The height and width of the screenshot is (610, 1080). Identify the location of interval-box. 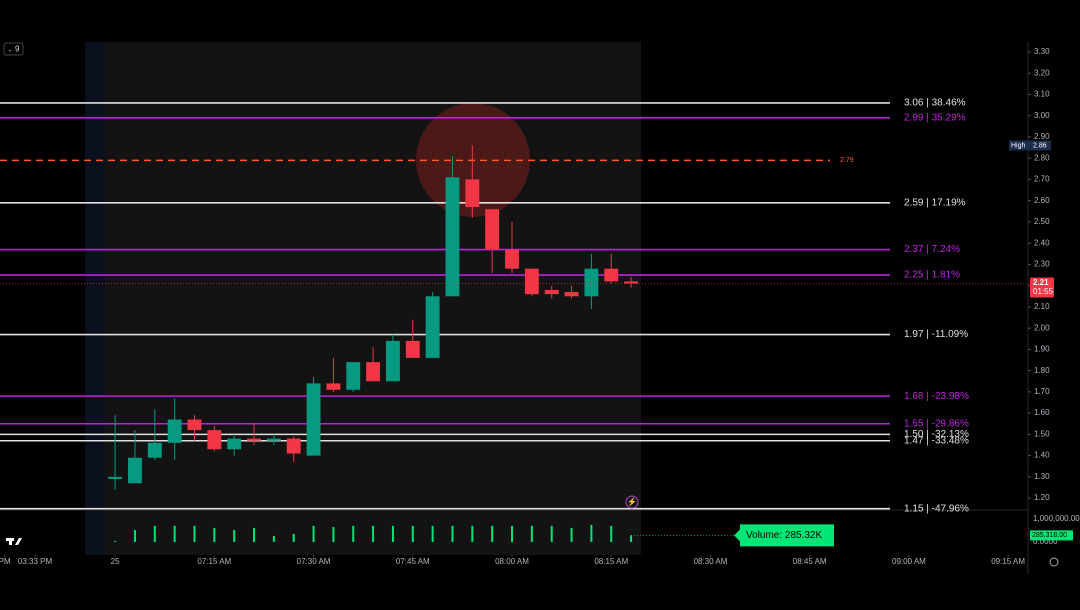
(13, 49).